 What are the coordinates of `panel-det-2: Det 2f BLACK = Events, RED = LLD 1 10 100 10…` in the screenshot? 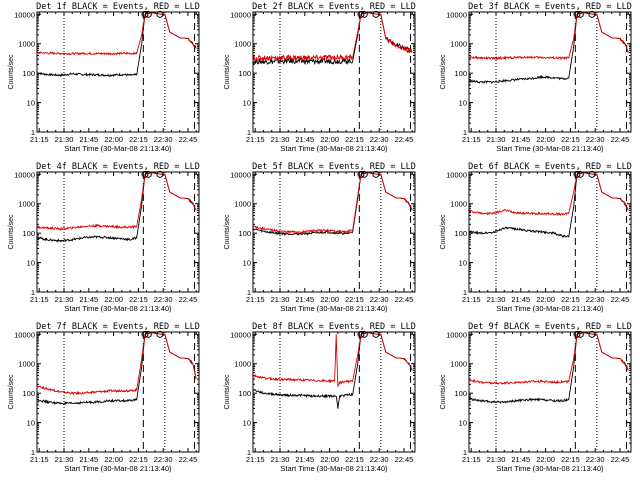 It's located at (320, 77).